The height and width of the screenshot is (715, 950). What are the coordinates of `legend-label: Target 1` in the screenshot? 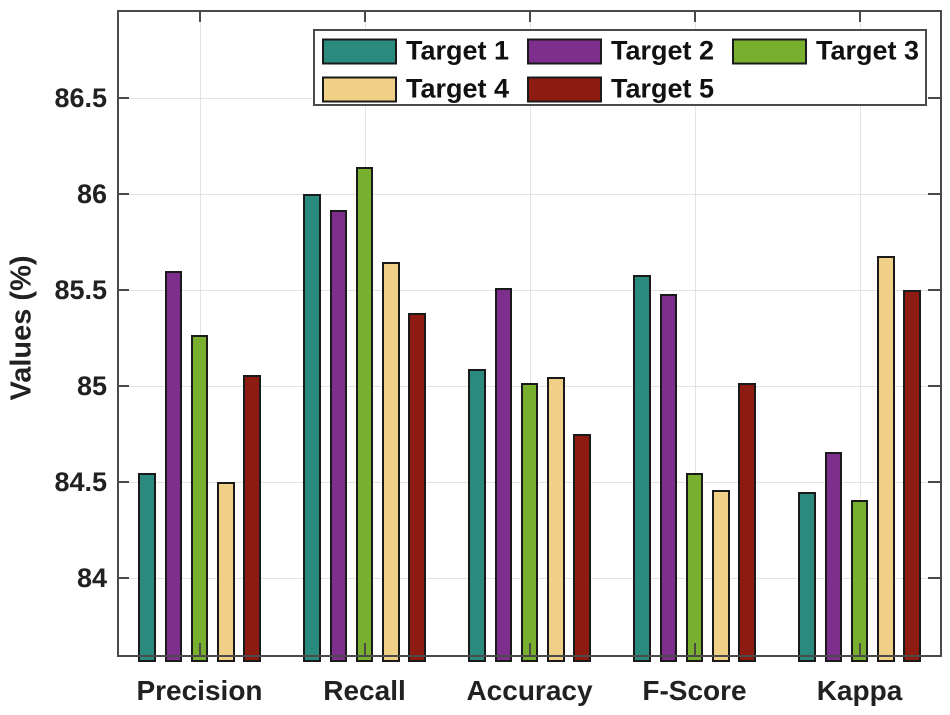 It's located at (458, 50).